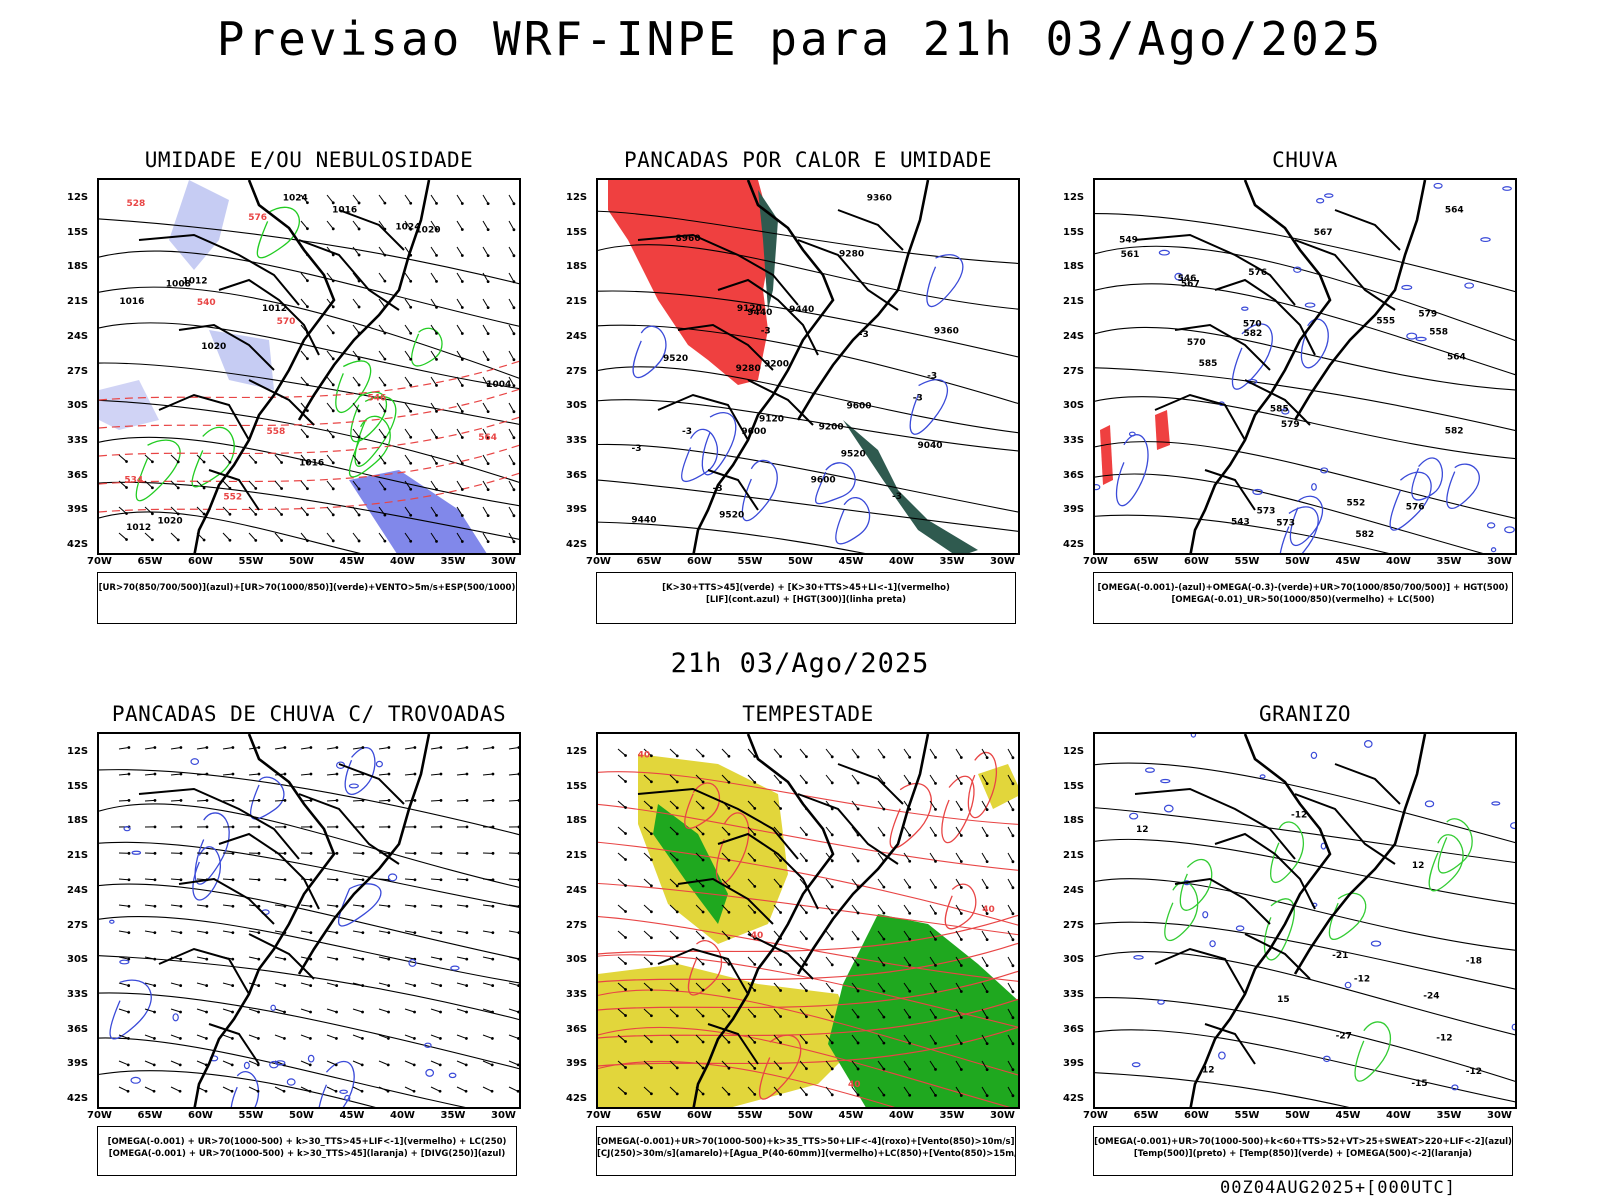 Image resolution: width=1600 pixels, height=1200 pixels. I want to click on south-america-coastline, so click(1260, 920).